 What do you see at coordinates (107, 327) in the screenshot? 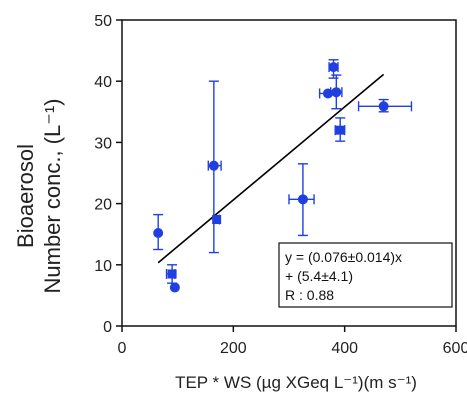
I see `y-tick-label: 0` at bounding box center [107, 327].